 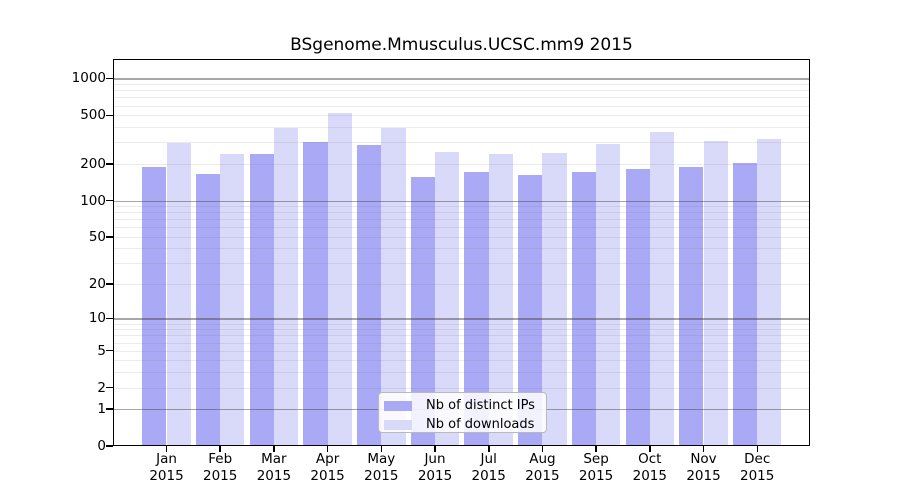 I want to click on x-tick-label-may: May 2015, so click(x=381, y=467).